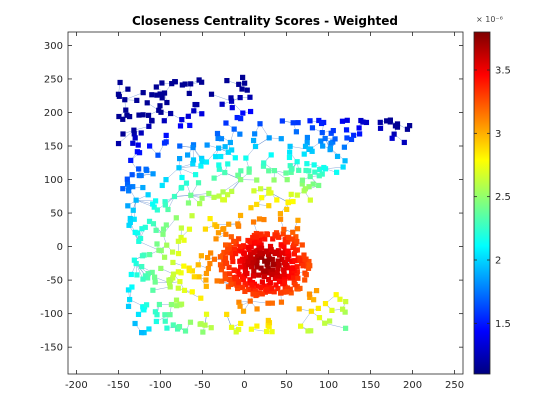 Image resolution: width=560 pixels, height=420 pixels. What do you see at coordinates (503, 71) in the screenshot?
I see `colorbar-tick-label: 3.5` at bounding box center [503, 71].